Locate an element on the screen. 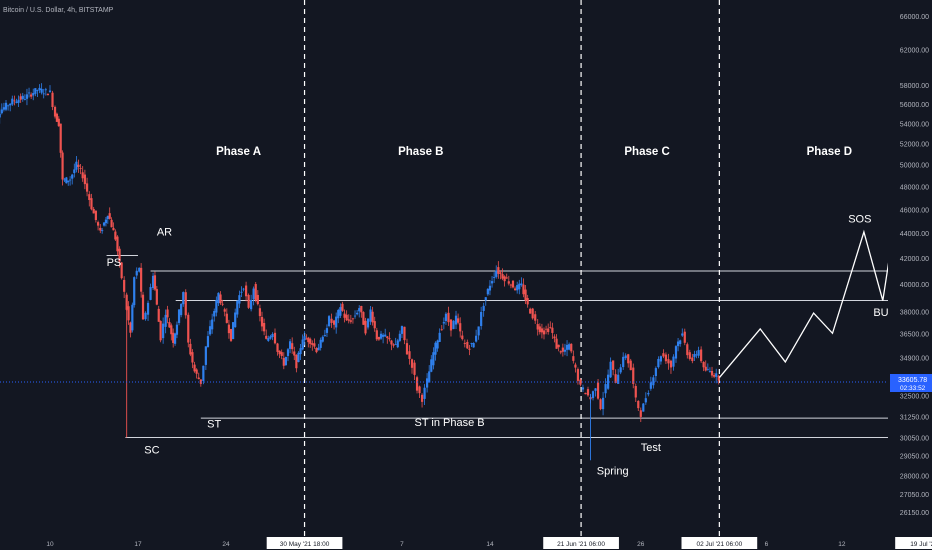 Image resolution: width=932 pixels, height=550 pixels. price-tick-label: 27050.00 is located at coordinates (914, 495).